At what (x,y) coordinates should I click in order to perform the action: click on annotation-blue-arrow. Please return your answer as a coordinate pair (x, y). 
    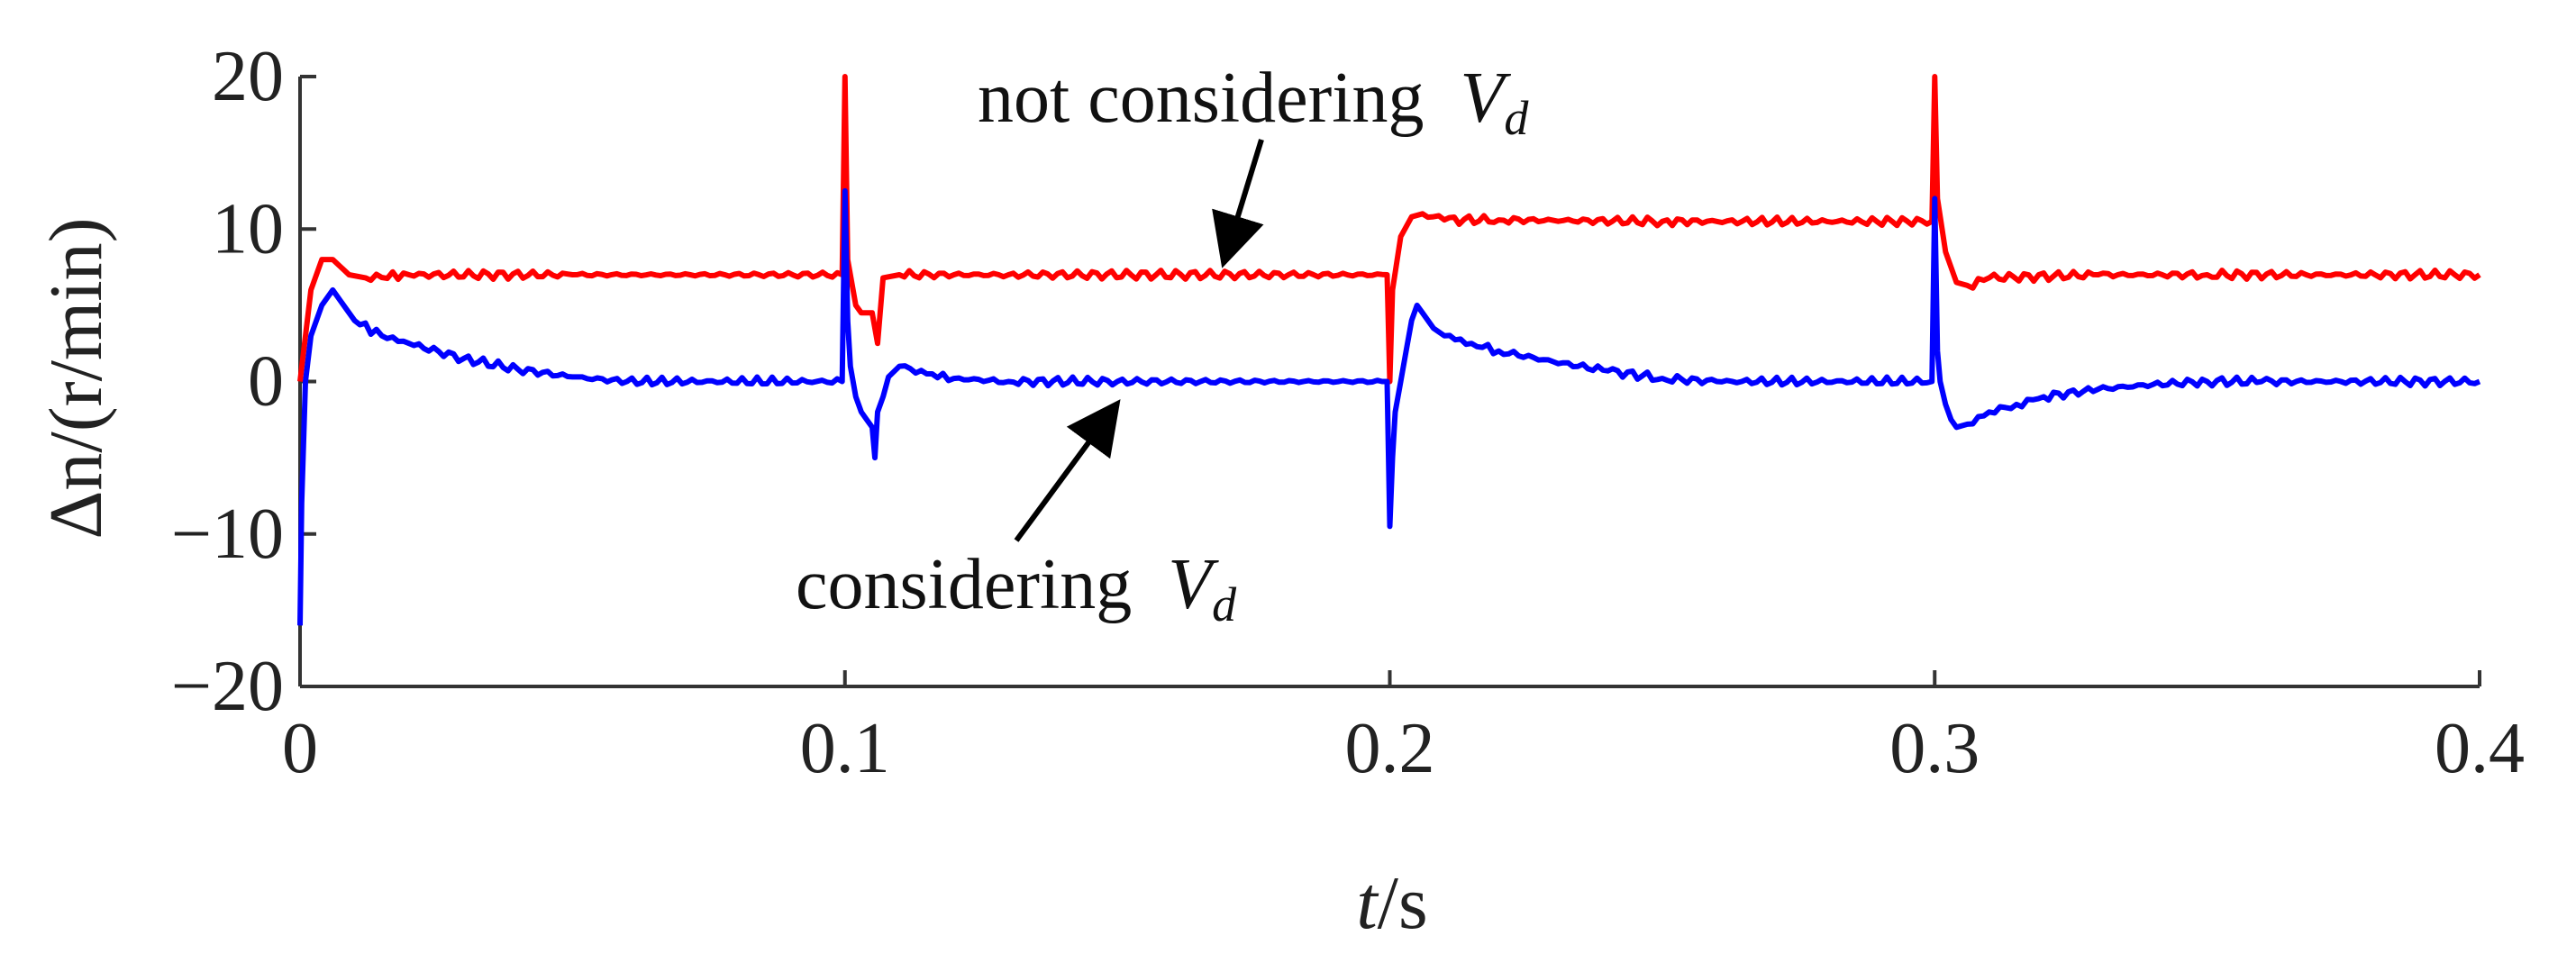
    Looking at the image, I should click on (1067, 471).